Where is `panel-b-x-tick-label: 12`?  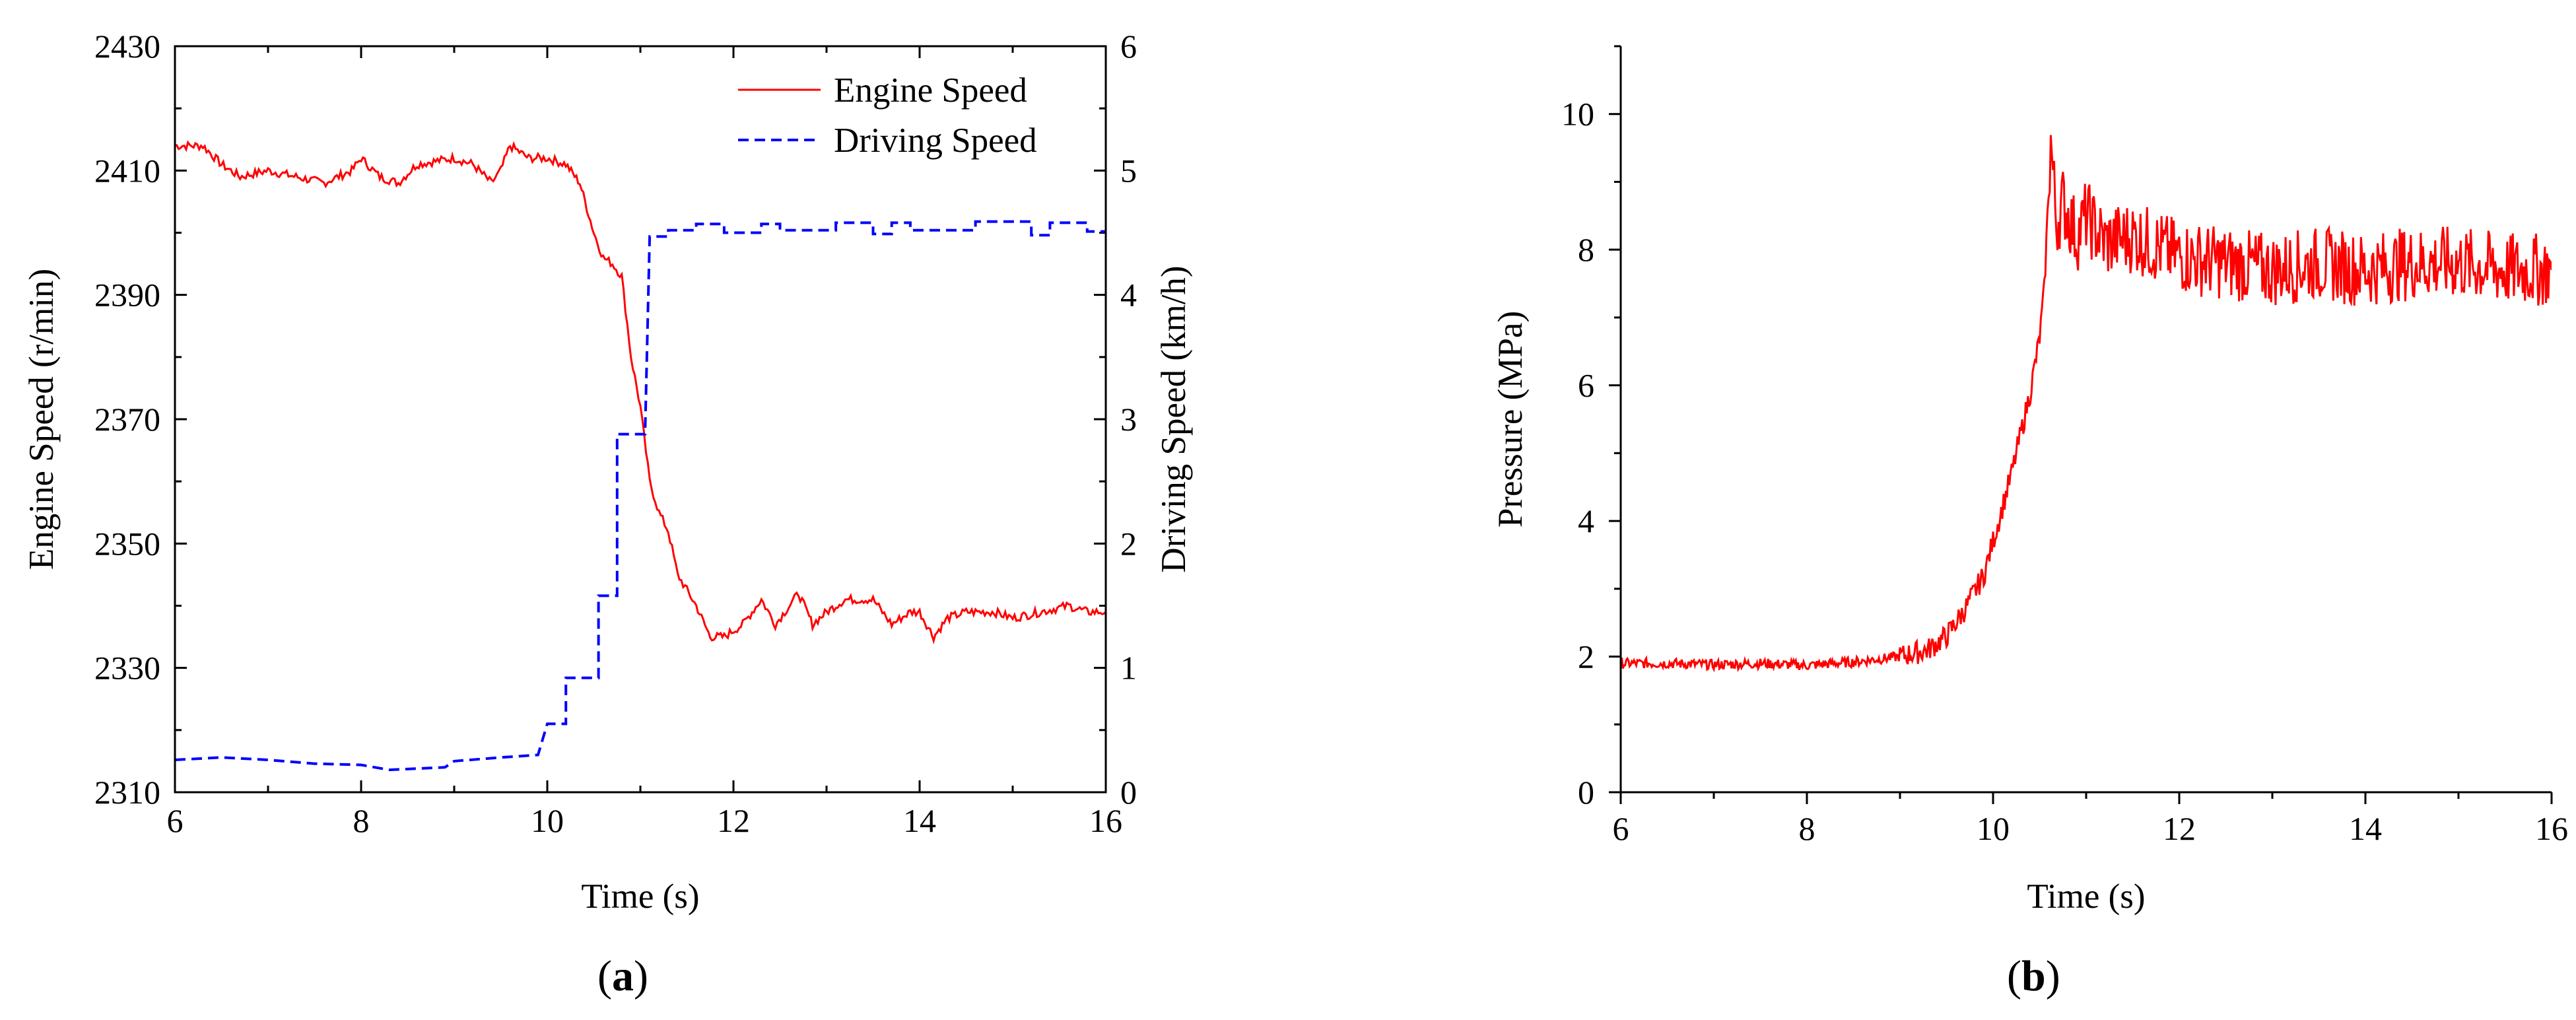 panel-b-x-tick-label: 12 is located at coordinates (2180, 828).